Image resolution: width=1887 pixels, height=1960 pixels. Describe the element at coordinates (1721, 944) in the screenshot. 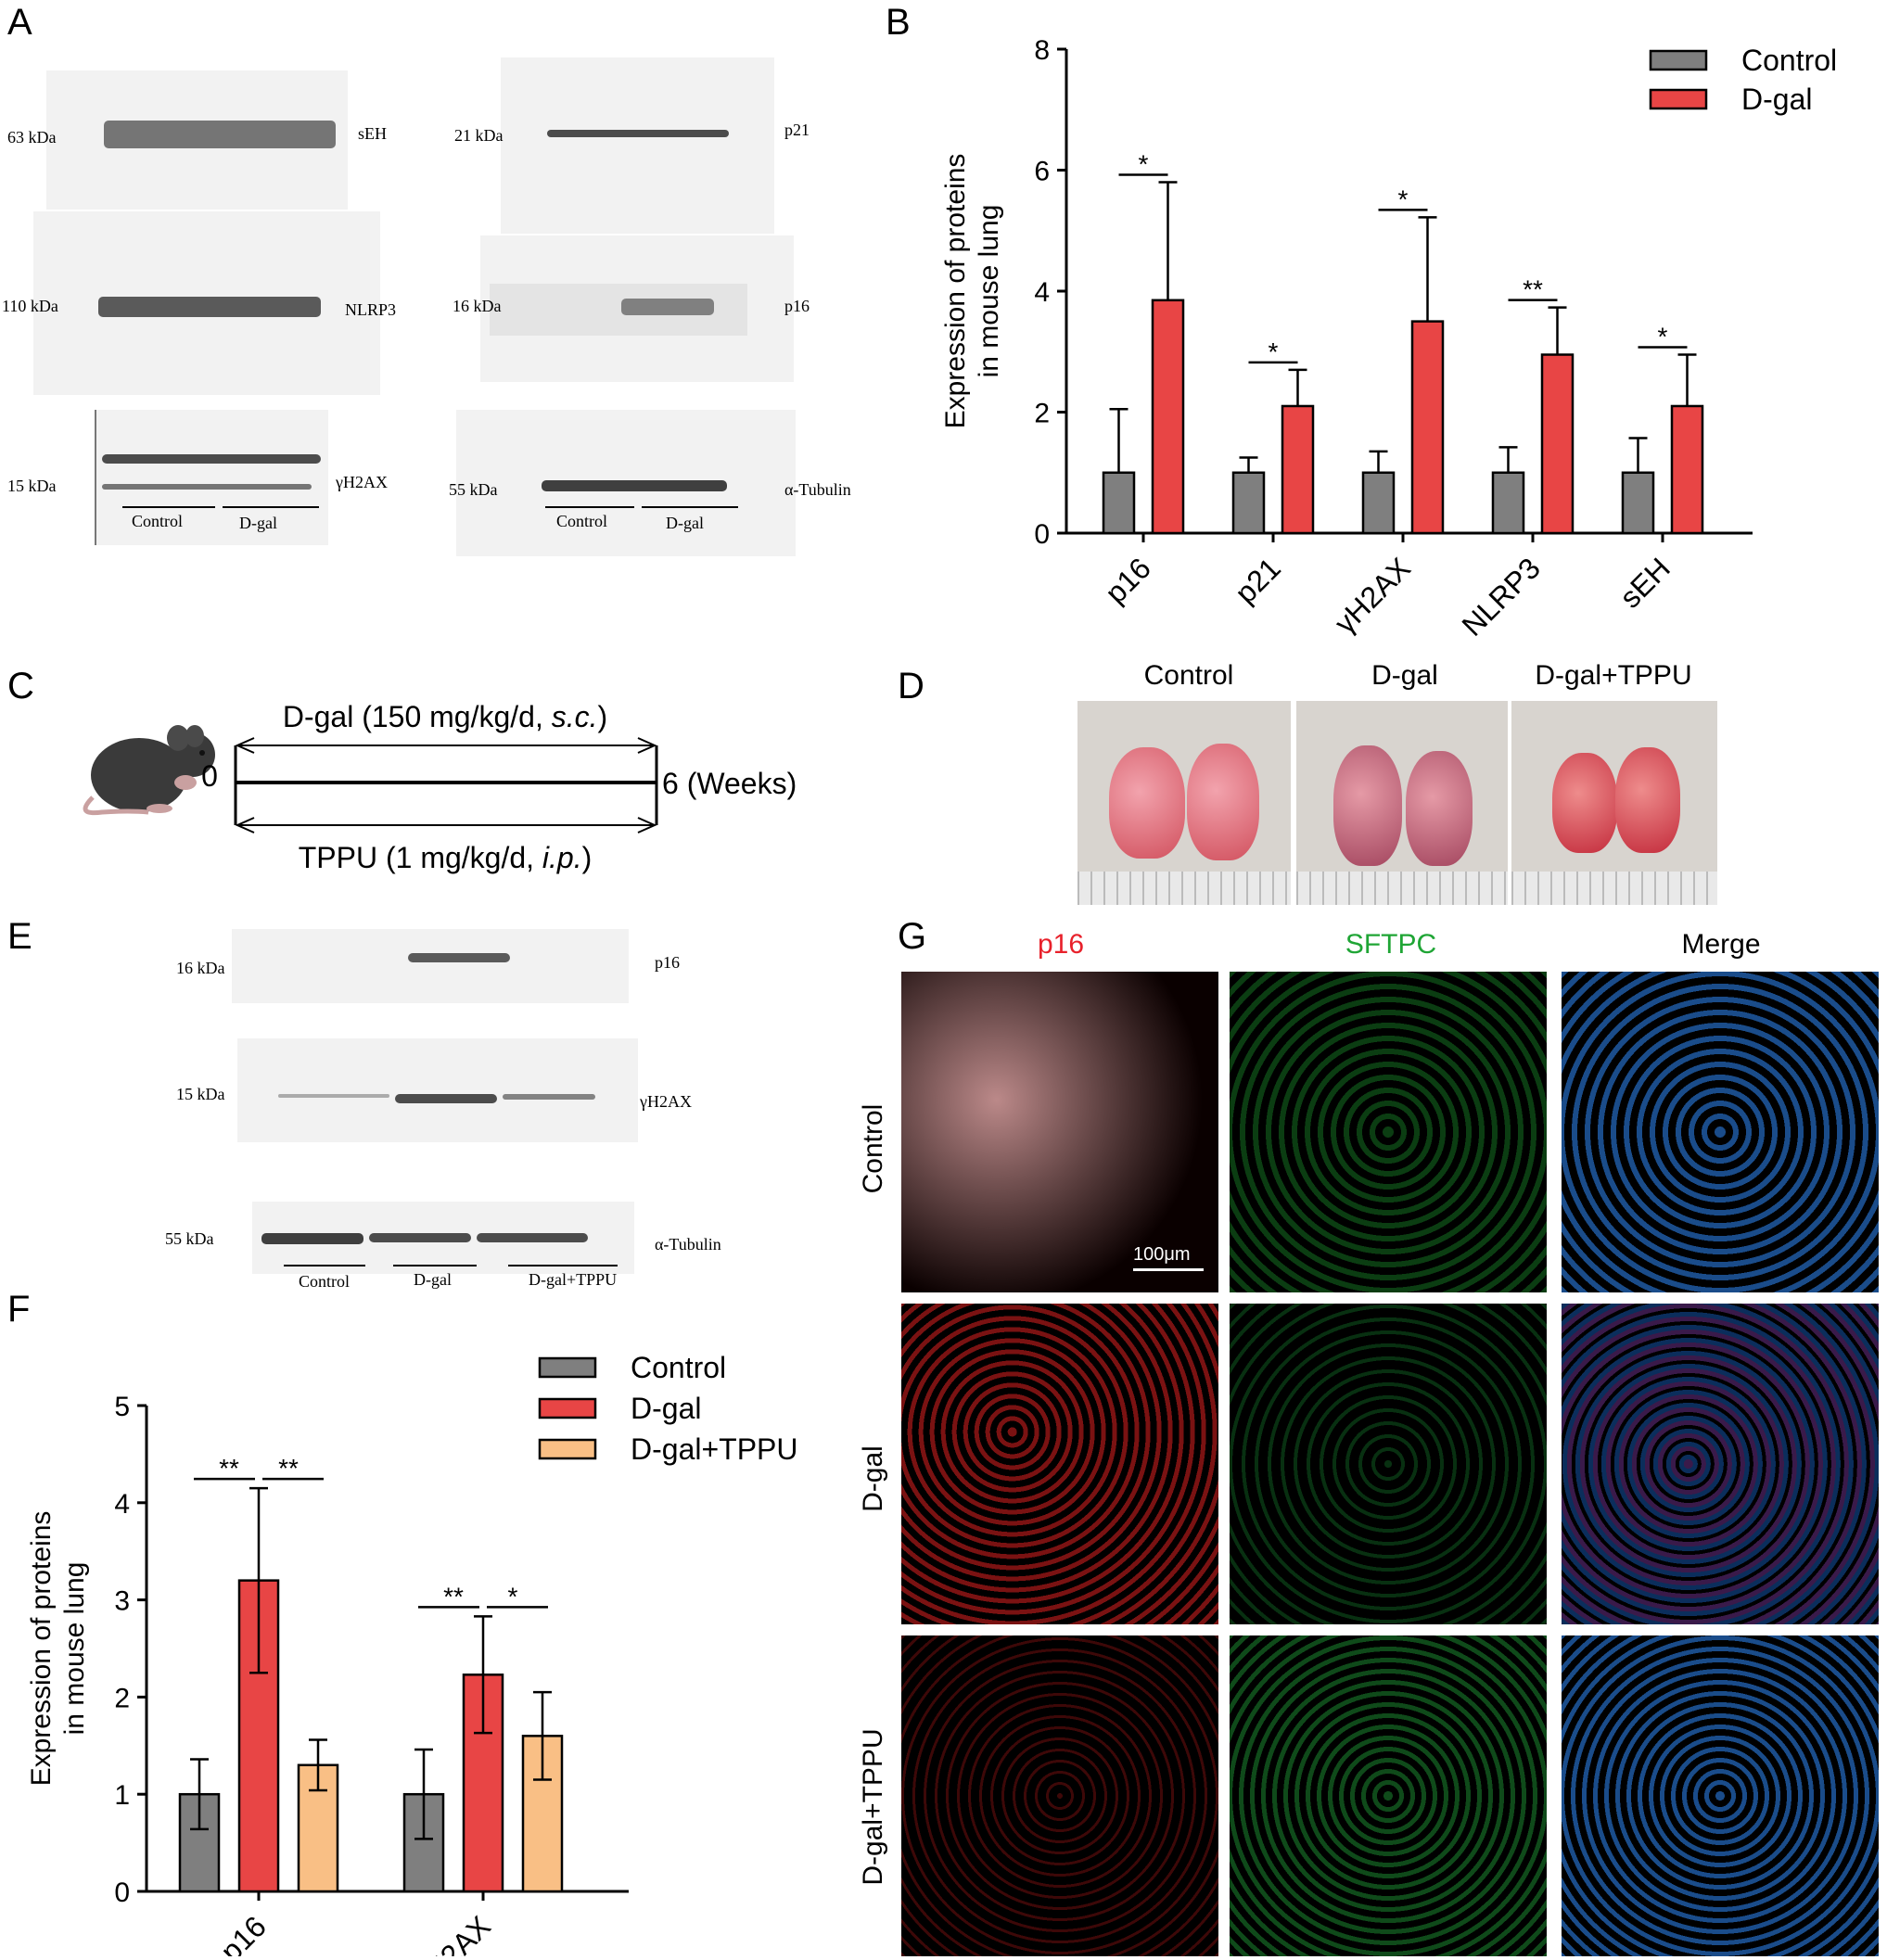

I see `if-col-merge: Merge` at that location.